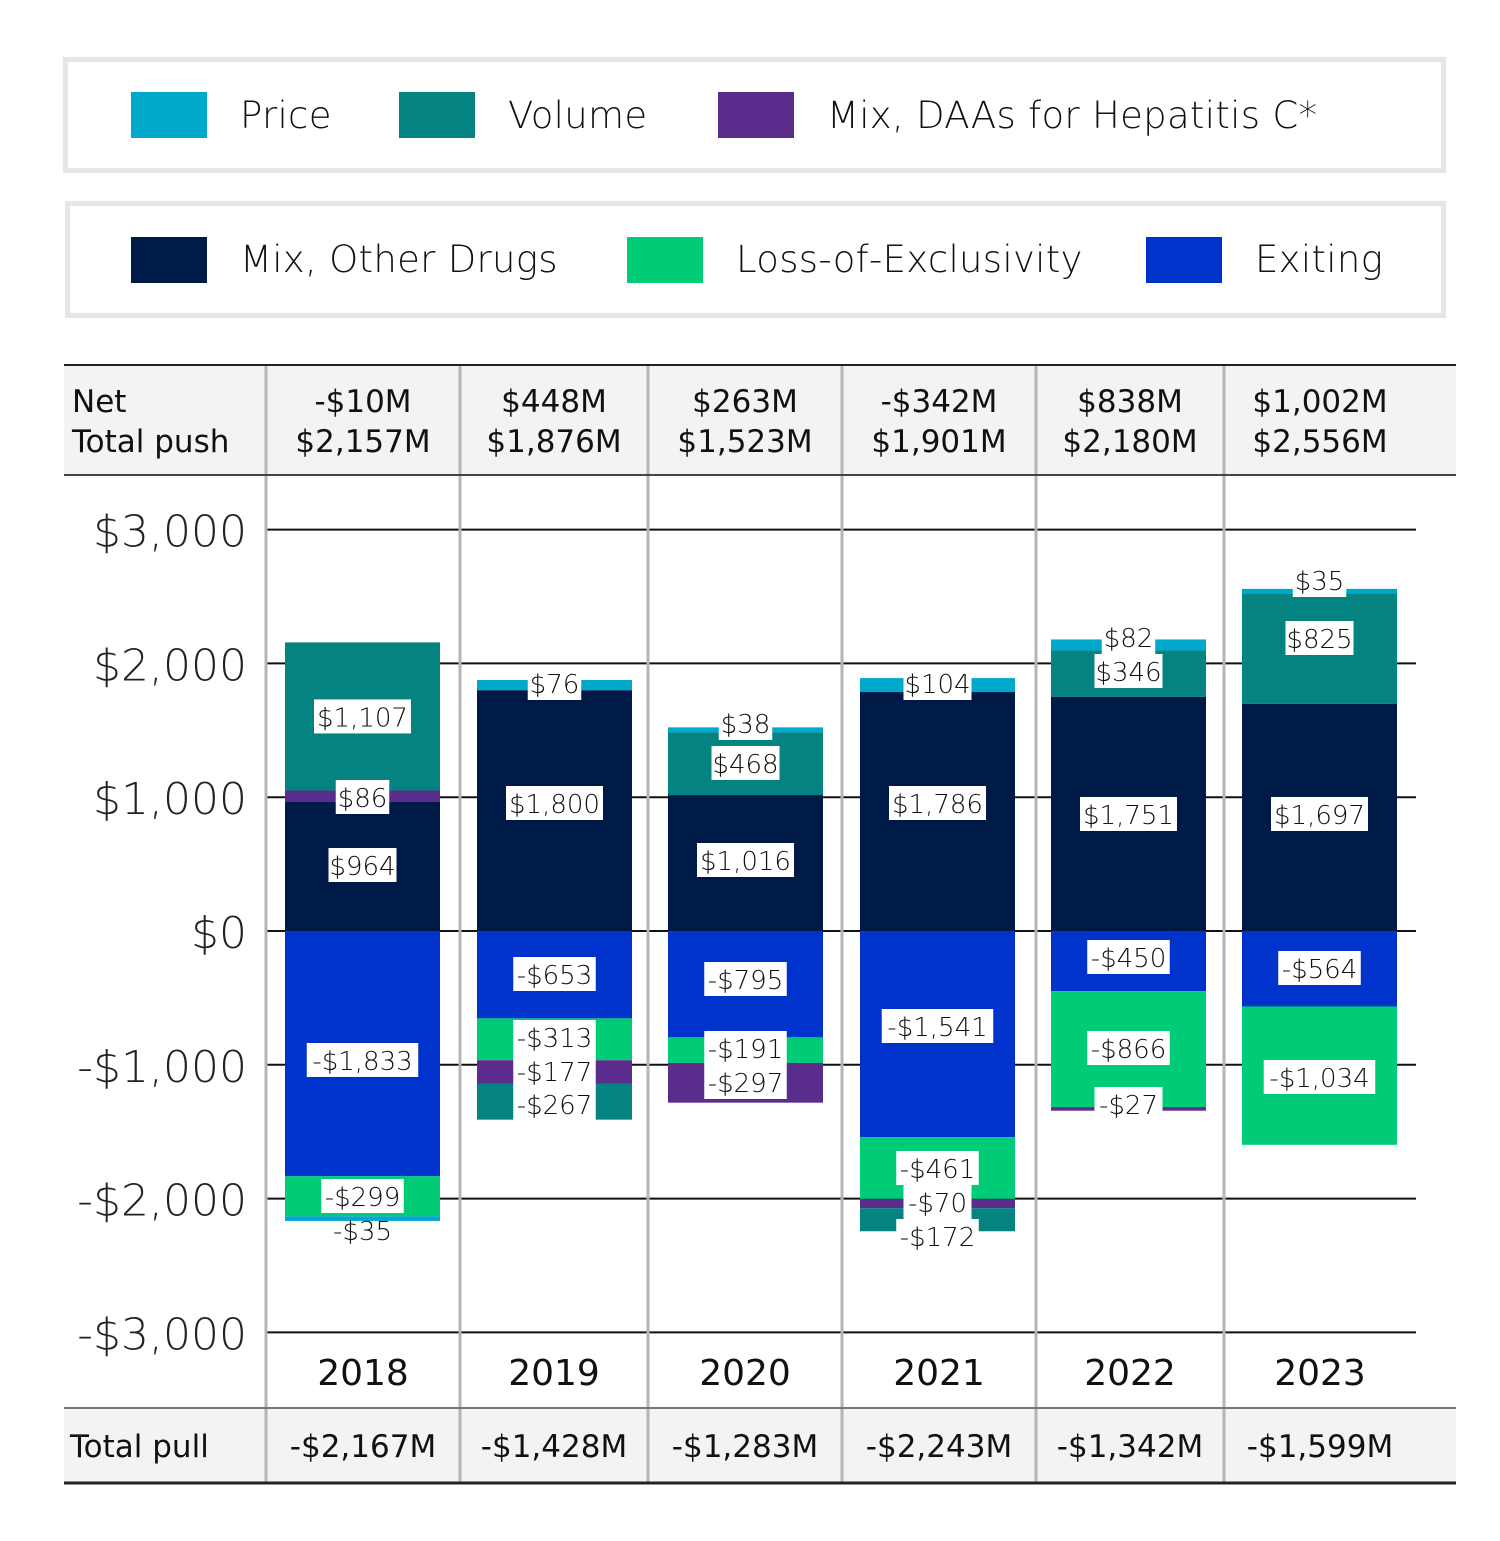 The width and height of the screenshot is (1500, 1541). What do you see at coordinates (909, 259) in the screenshot?
I see `legend-label-loe: Loss-of-Exclusivity` at bounding box center [909, 259].